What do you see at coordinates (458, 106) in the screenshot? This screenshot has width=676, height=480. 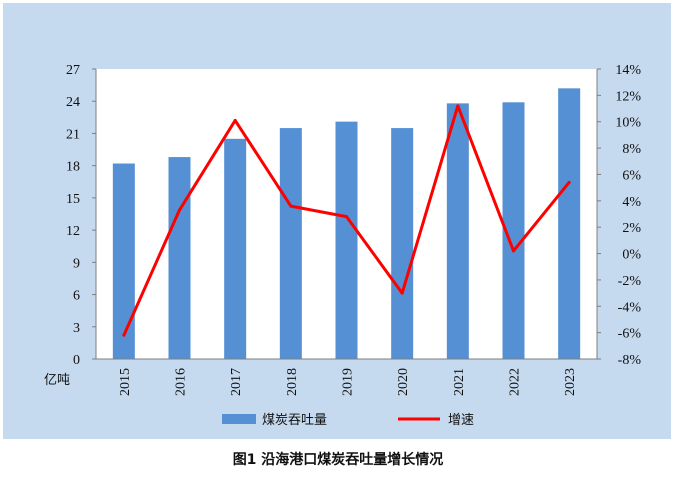 I see `growth-point-2021` at bounding box center [458, 106].